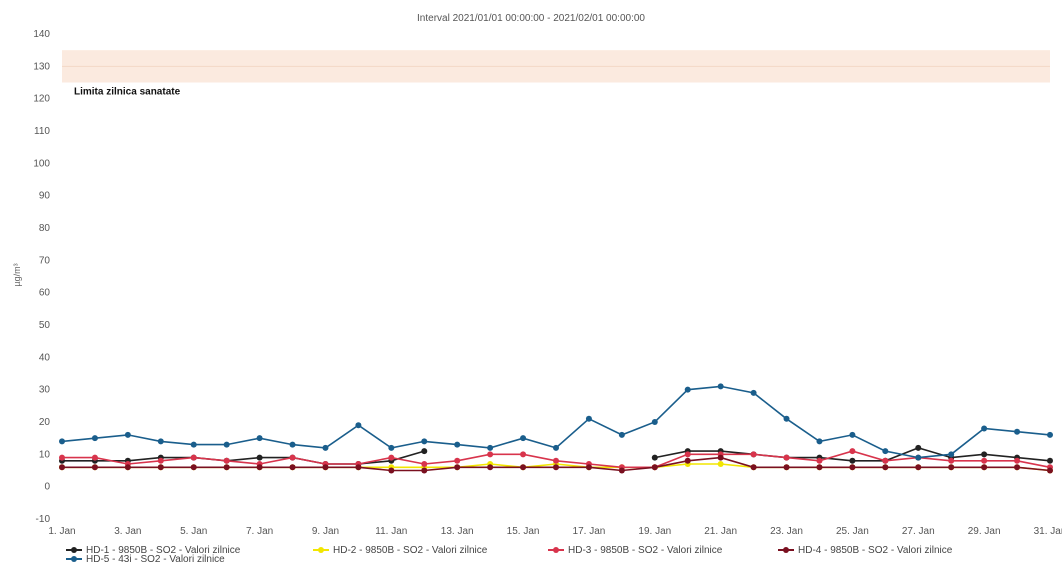  I want to click on y-axis: -10 0 10 20 30 40 50 60 70 80 90 100 110 120 130 140, so click(41, 277).